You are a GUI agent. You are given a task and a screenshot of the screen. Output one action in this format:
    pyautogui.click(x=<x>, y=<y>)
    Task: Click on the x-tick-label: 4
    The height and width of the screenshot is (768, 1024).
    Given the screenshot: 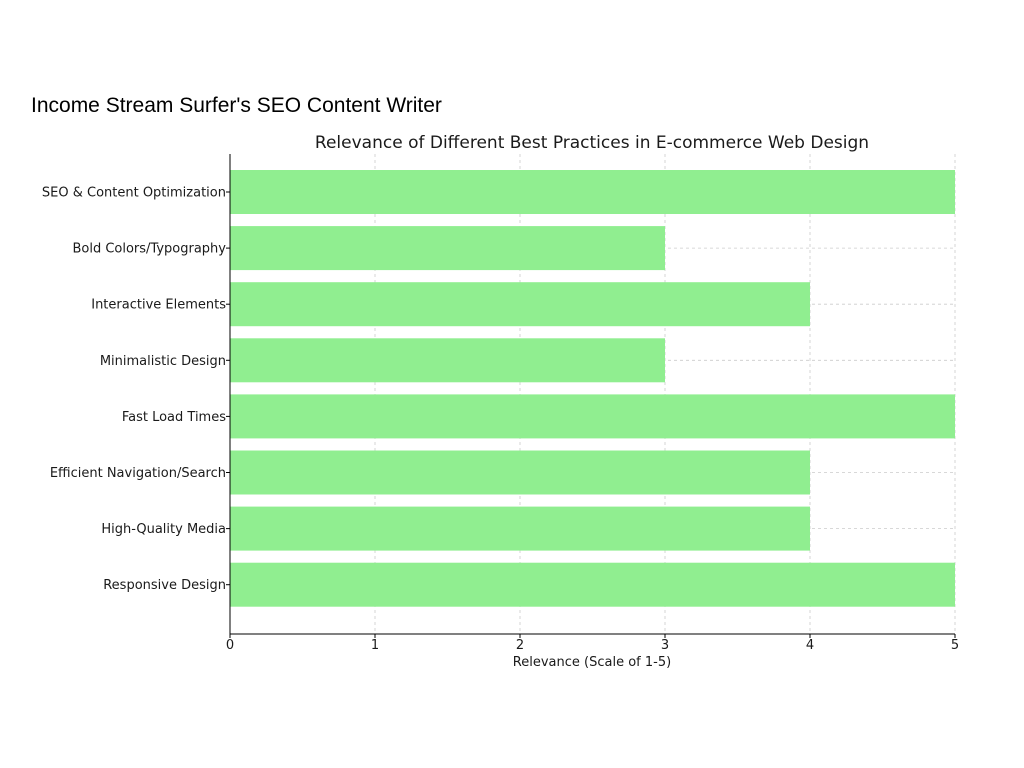 What is the action you would take?
    pyautogui.click(x=810, y=645)
    